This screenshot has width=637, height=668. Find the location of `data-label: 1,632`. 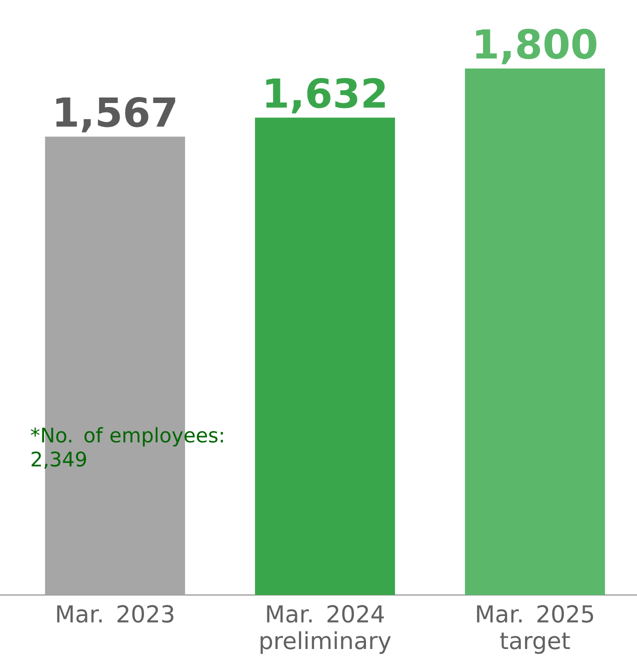

data-label: 1,632 is located at coordinates (325, 96).